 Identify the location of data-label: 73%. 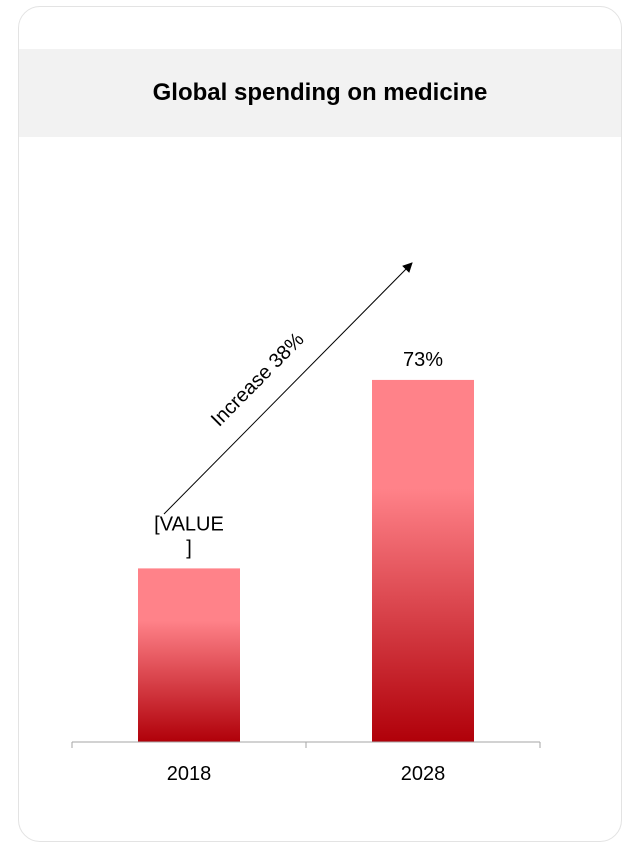
(423, 360).